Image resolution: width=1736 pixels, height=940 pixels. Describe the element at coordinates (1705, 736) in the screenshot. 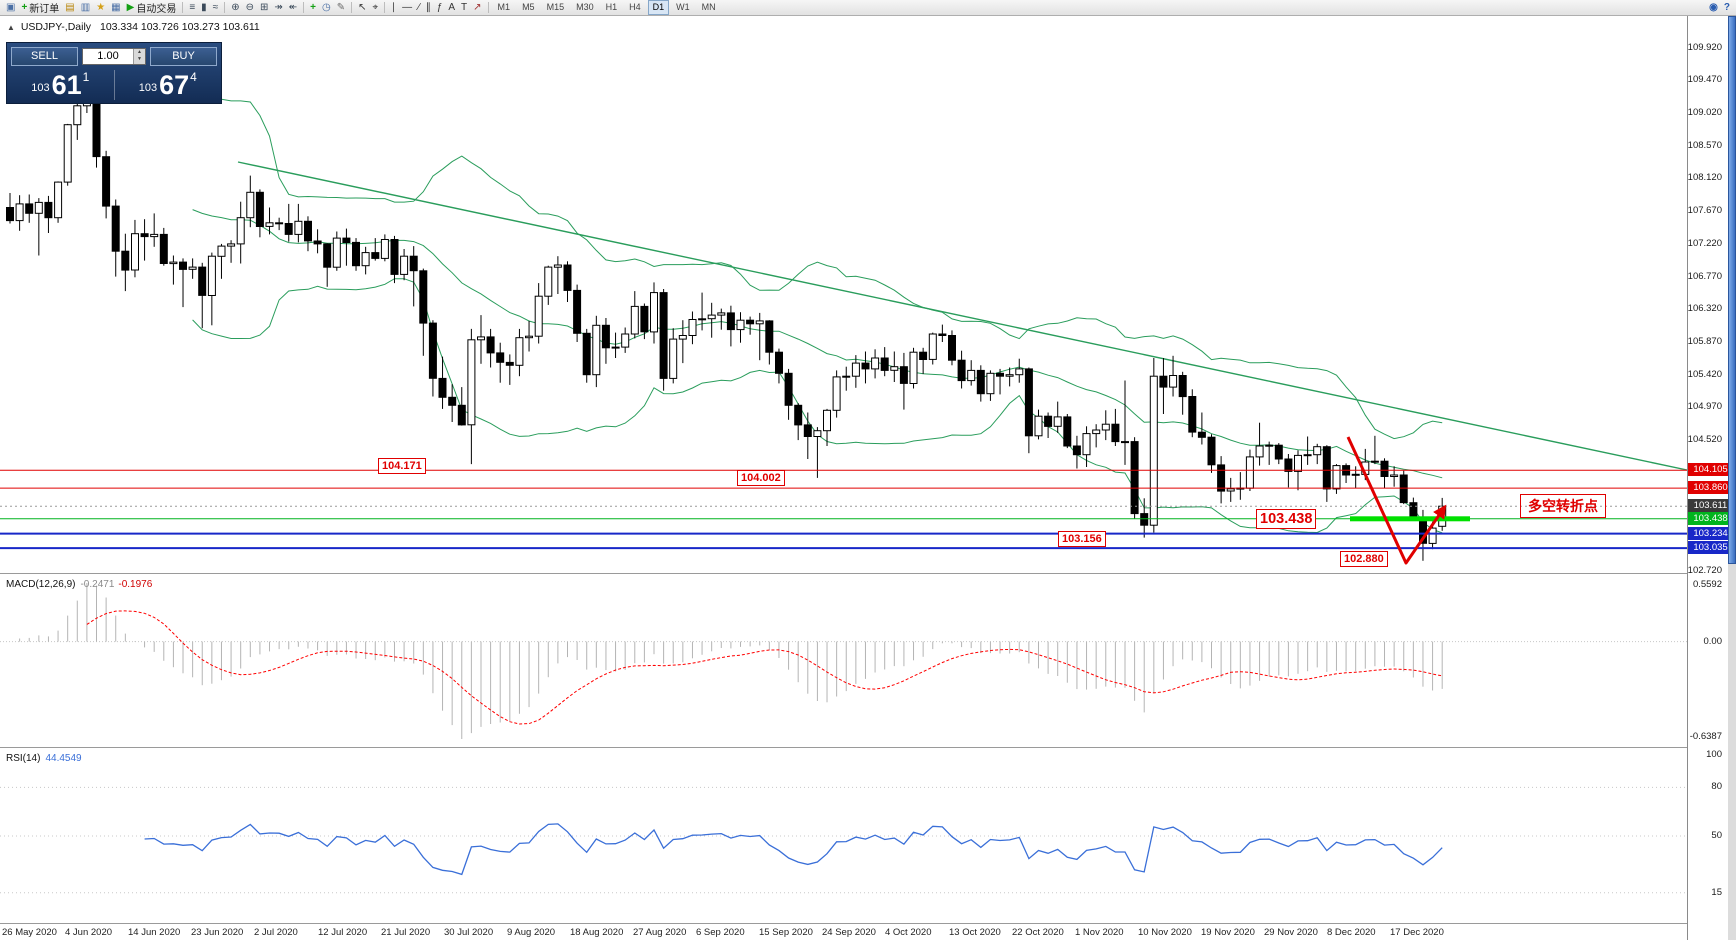

I see `macd-scale-tick: -0.6387` at that location.